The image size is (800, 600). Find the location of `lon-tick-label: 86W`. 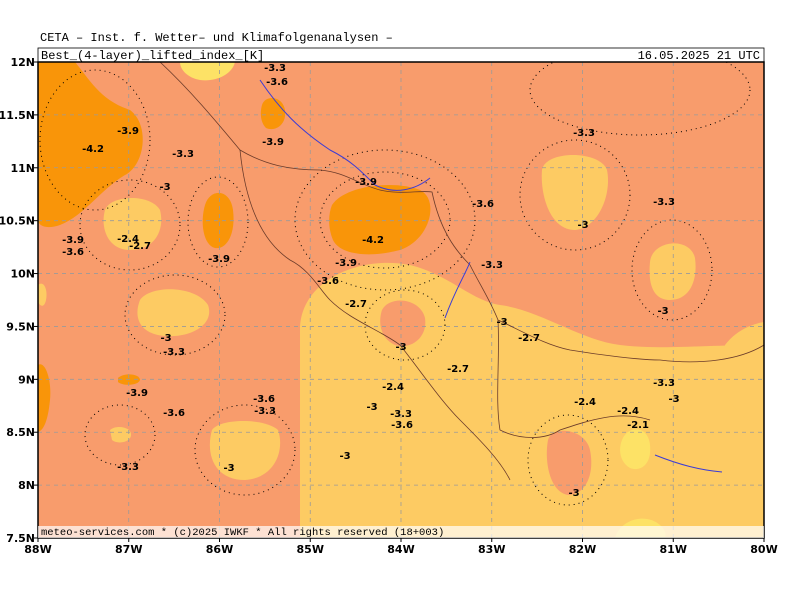

lon-tick-label: 86W is located at coordinates (219, 549).